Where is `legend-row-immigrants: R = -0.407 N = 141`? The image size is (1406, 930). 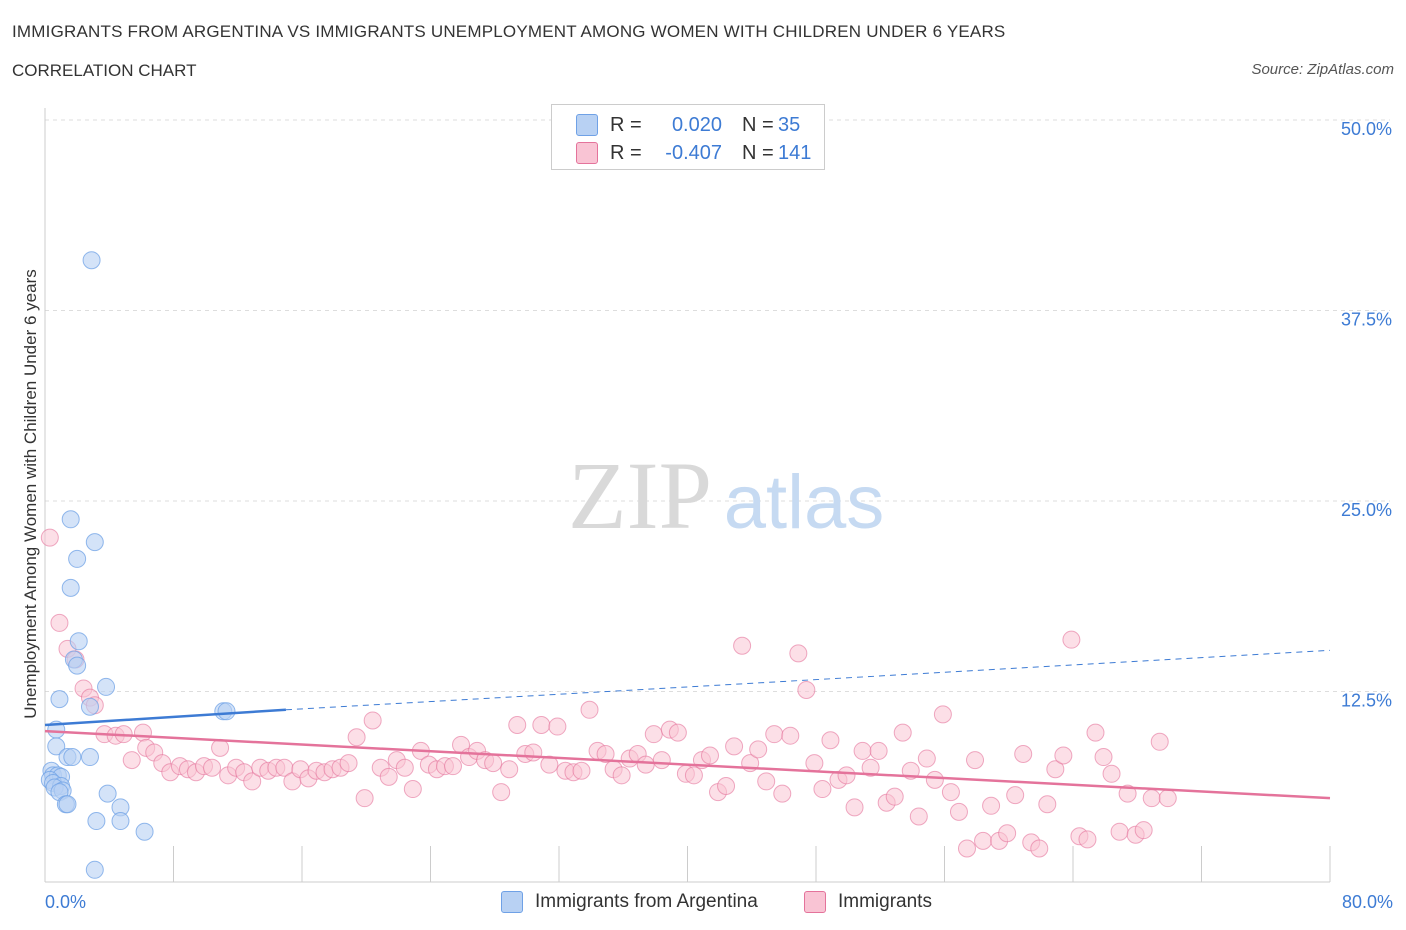 legend-row-immigrants: R = -0.407 N = 141 is located at coordinates (697, 153).